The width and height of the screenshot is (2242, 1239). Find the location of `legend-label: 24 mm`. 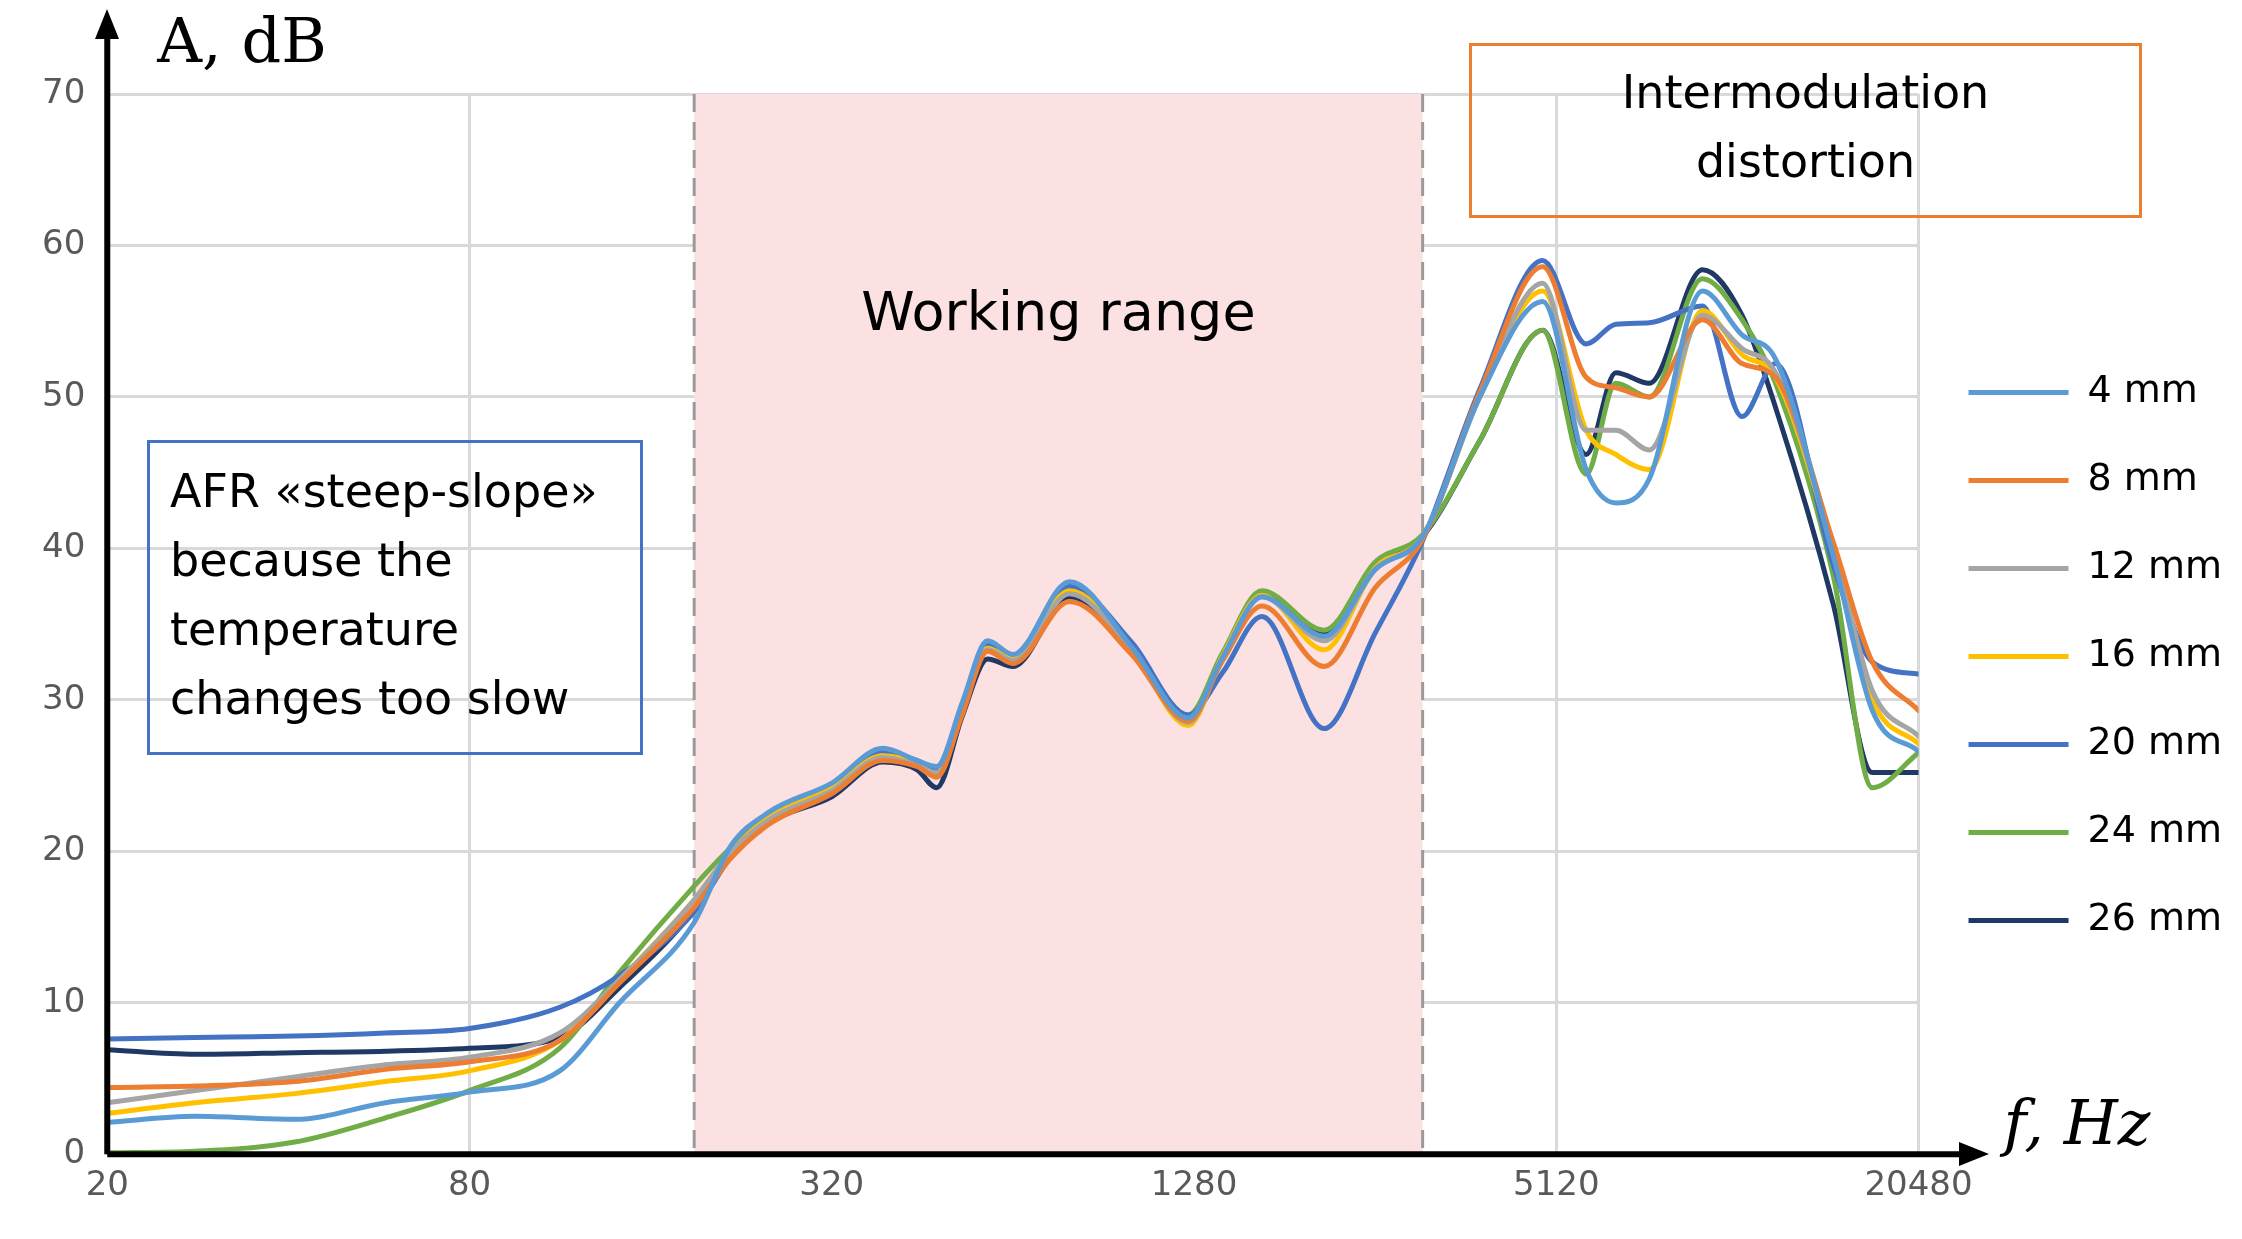

legend-label: 24 mm is located at coordinates (2154, 829).